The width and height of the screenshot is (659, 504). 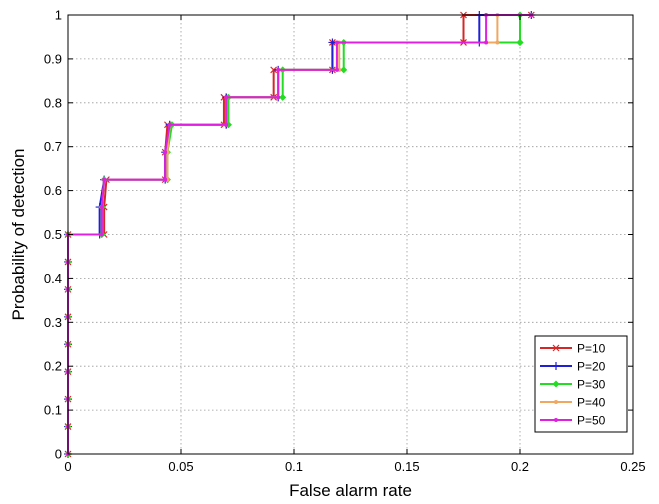 What do you see at coordinates (58, 454) in the screenshot?
I see `y-tick-label: 0` at bounding box center [58, 454].